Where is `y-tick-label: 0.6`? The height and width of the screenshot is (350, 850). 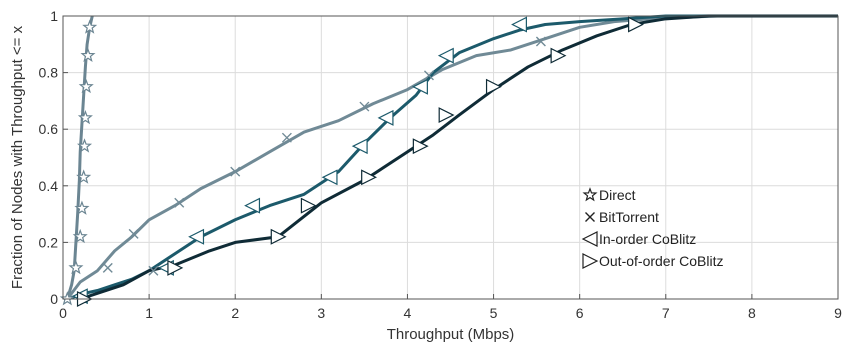
y-tick-label: 0.6 is located at coordinates (49, 129).